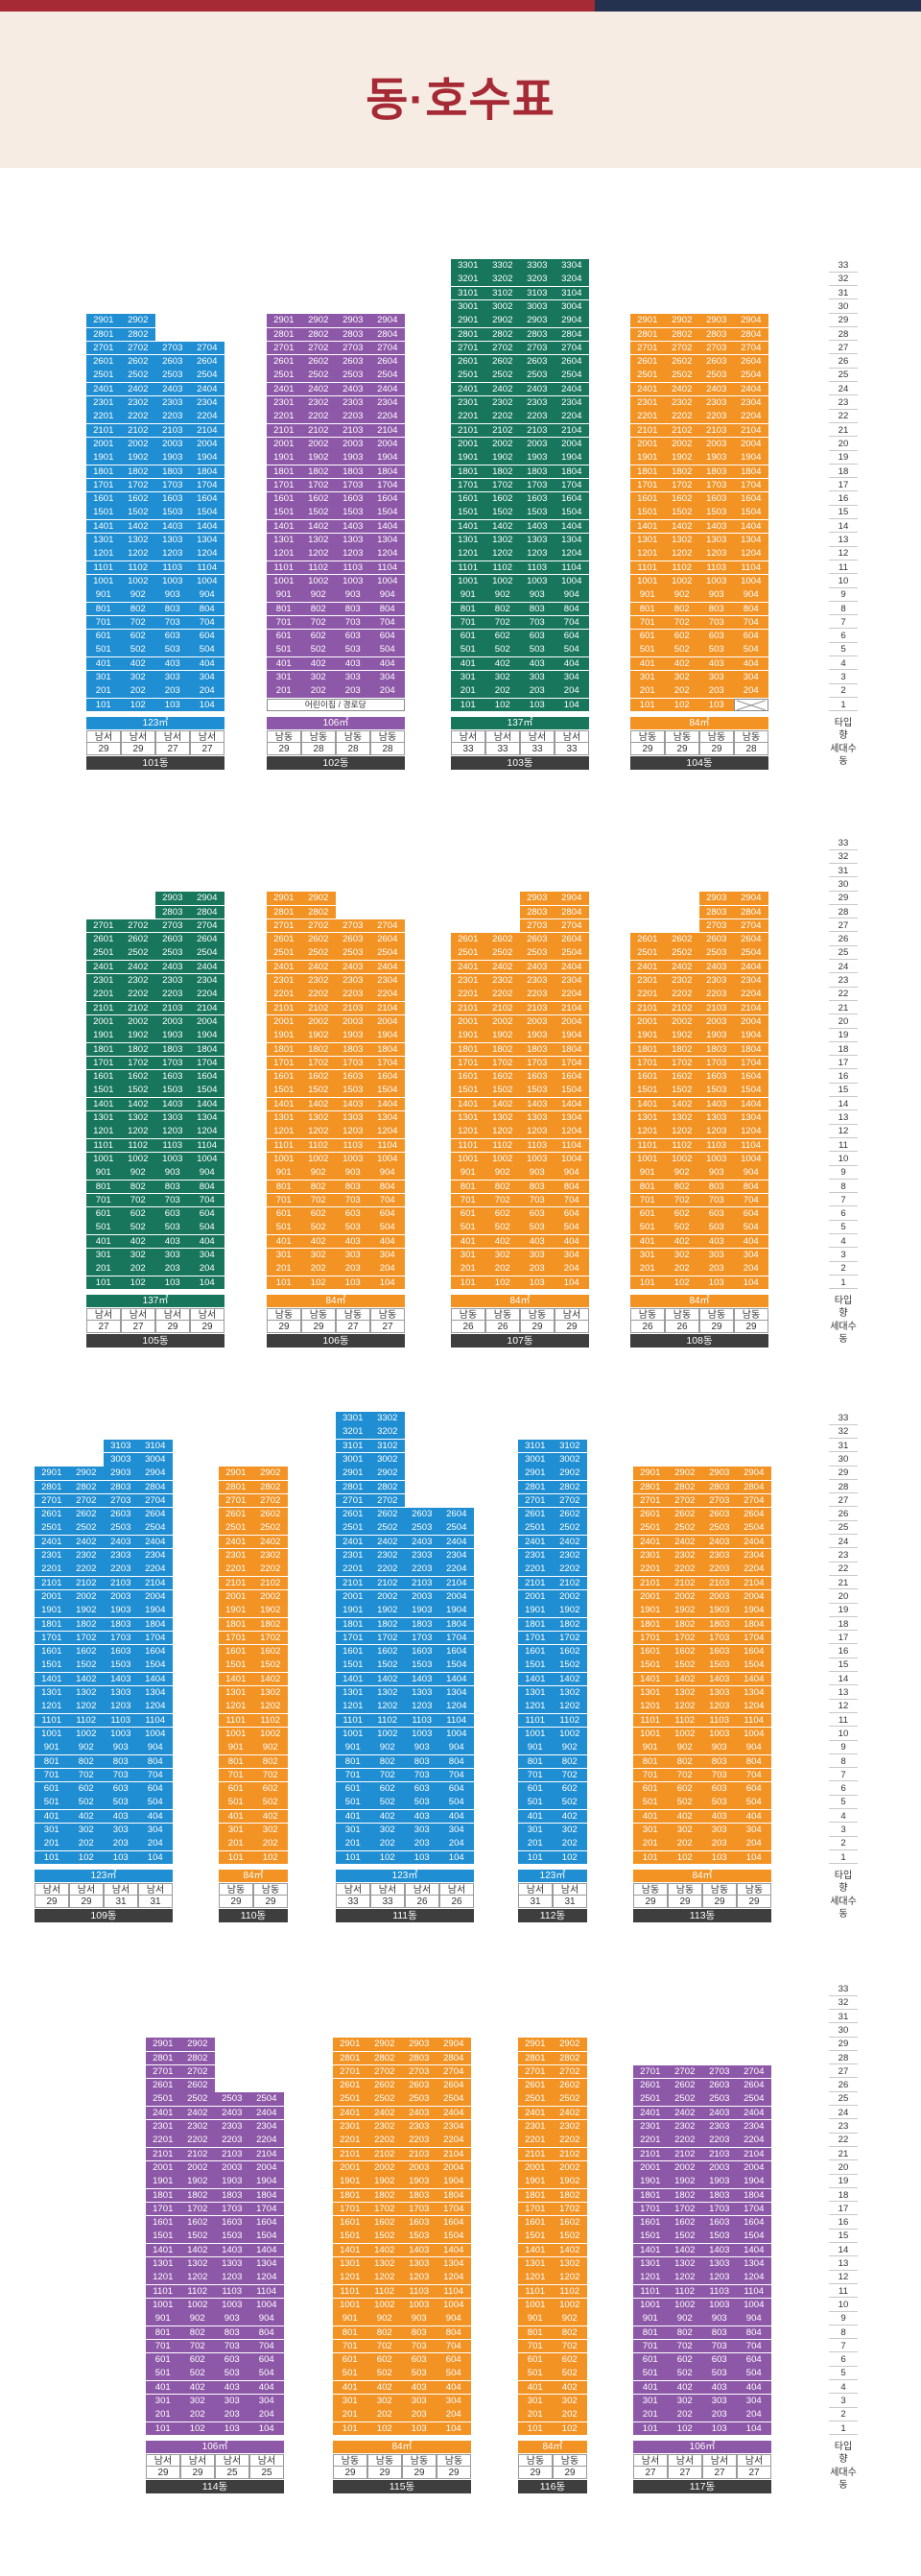 This screenshot has width=921, height=2576. What do you see at coordinates (570, 1624) in the screenshot?
I see `unit-cell: 1802` at bounding box center [570, 1624].